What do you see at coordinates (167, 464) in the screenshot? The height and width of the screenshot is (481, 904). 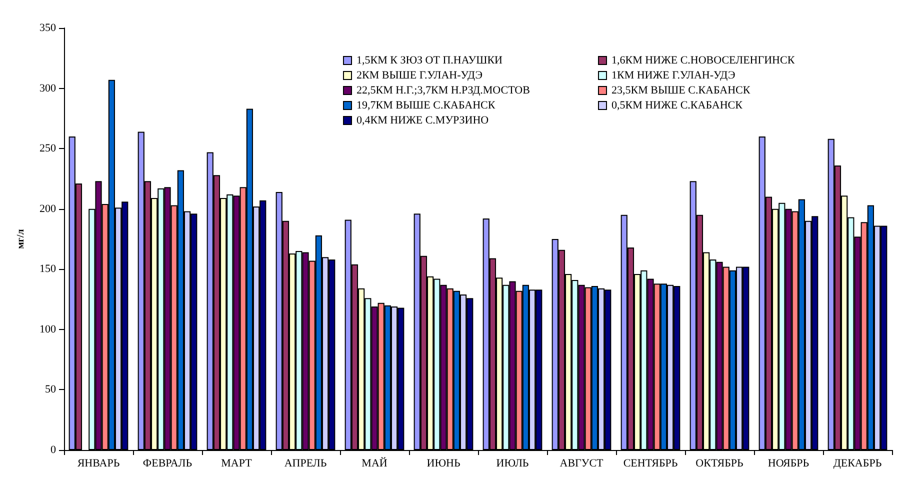 I see `x-tick-label: ФЕВРАЛЬ` at bounding box center [167, 464].